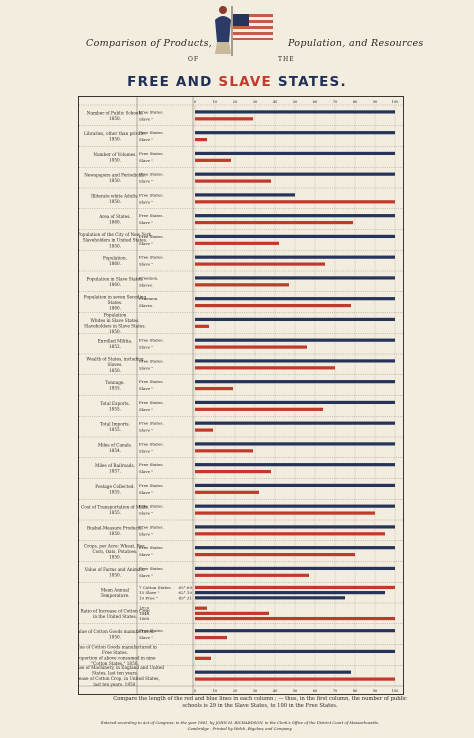 This screenshot has width=474, height=738. I want to click on x-tick-top: 60, so click(315, 102).